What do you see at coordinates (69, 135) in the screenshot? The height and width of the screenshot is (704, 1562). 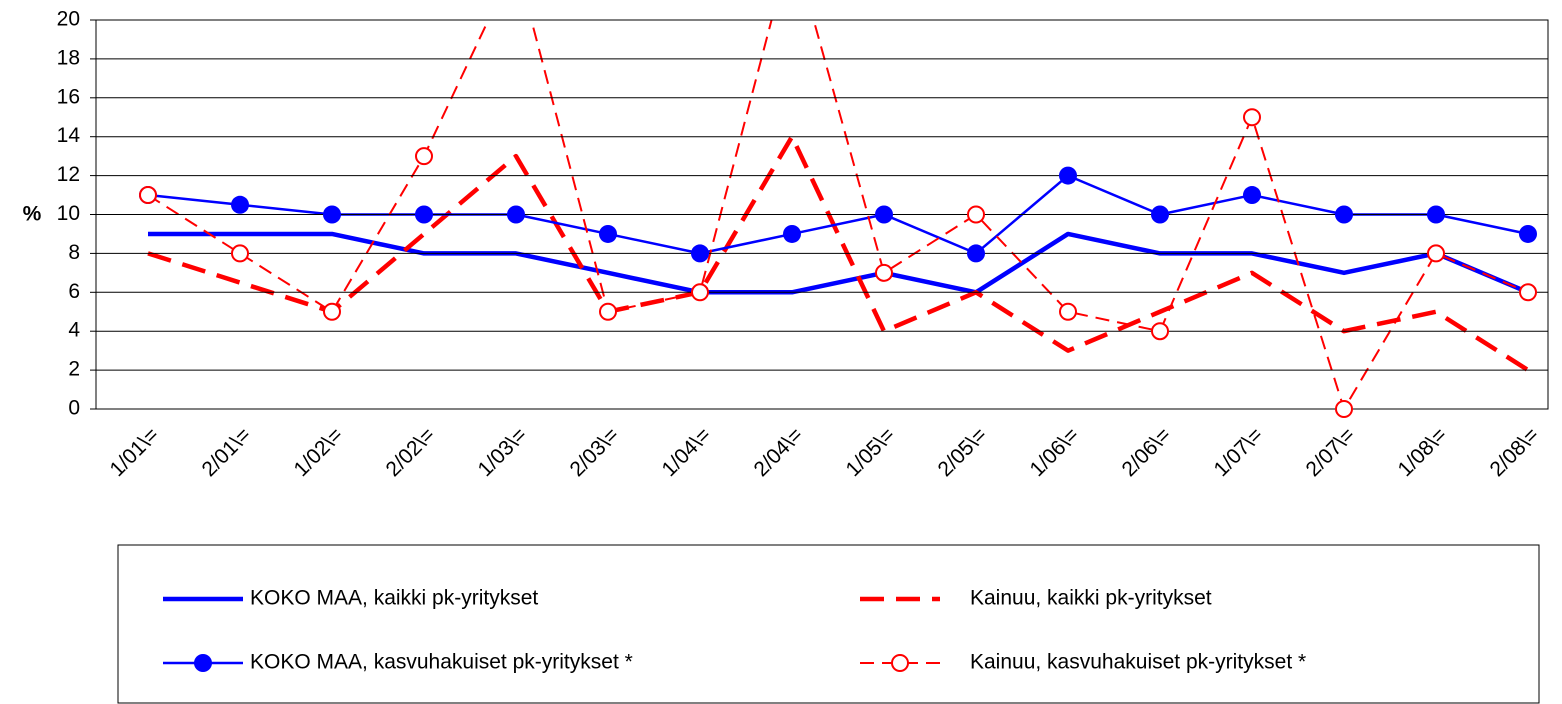 I see `y-tick-label: 14` at bounding box center [69, 135].